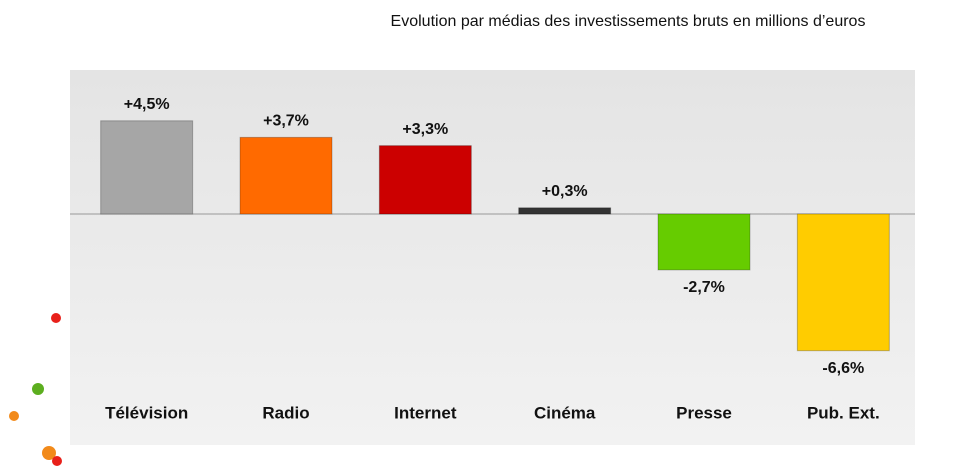  What do you see at coordinates (285, 412) in the screenshot?
I see `x-tick-label: Radio` at bounding box center [285, 412].